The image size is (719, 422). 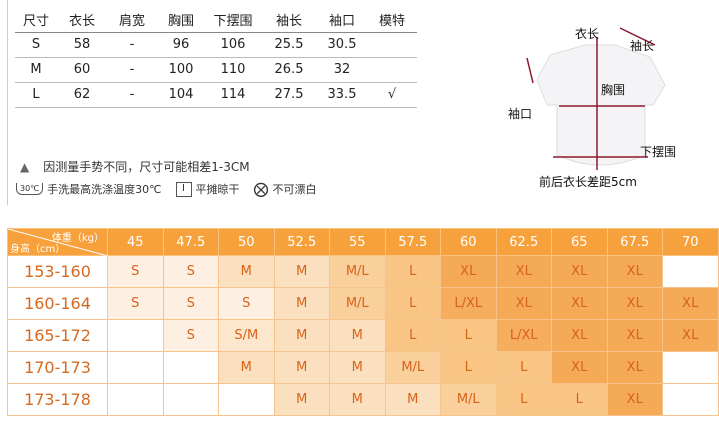 What do you see at coordinates (166, 189) in the screenshot?
I see `care-instructions: 30℃ 手洗最高洗涤温度30℃ I 平摊晾干 ⨂ 不可漂白` at bounding box center [166, 189].